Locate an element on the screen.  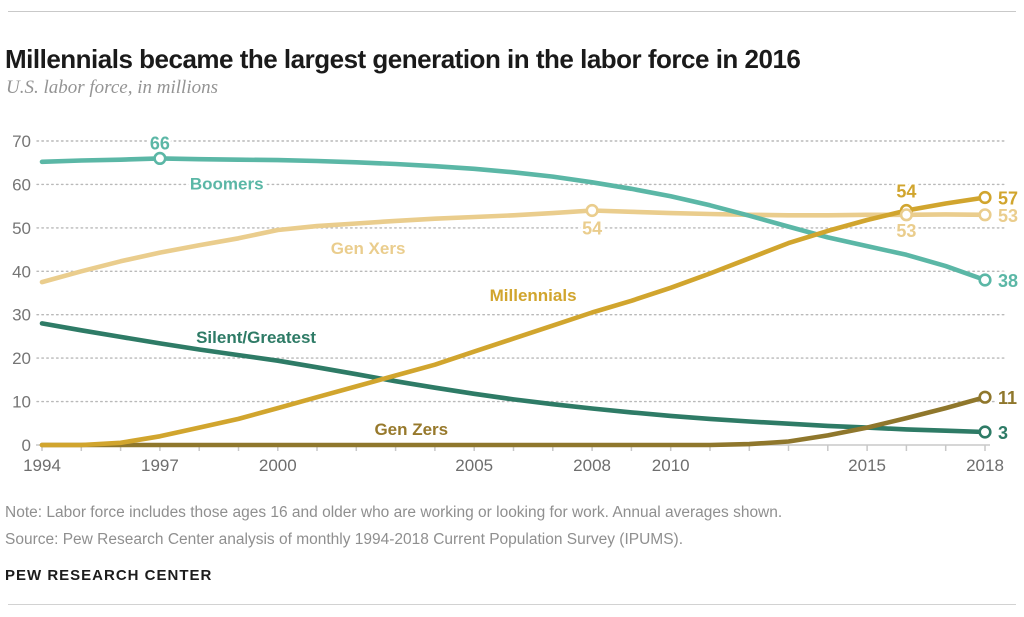
svg-text: 2008 is located at coordinates (592, 465).